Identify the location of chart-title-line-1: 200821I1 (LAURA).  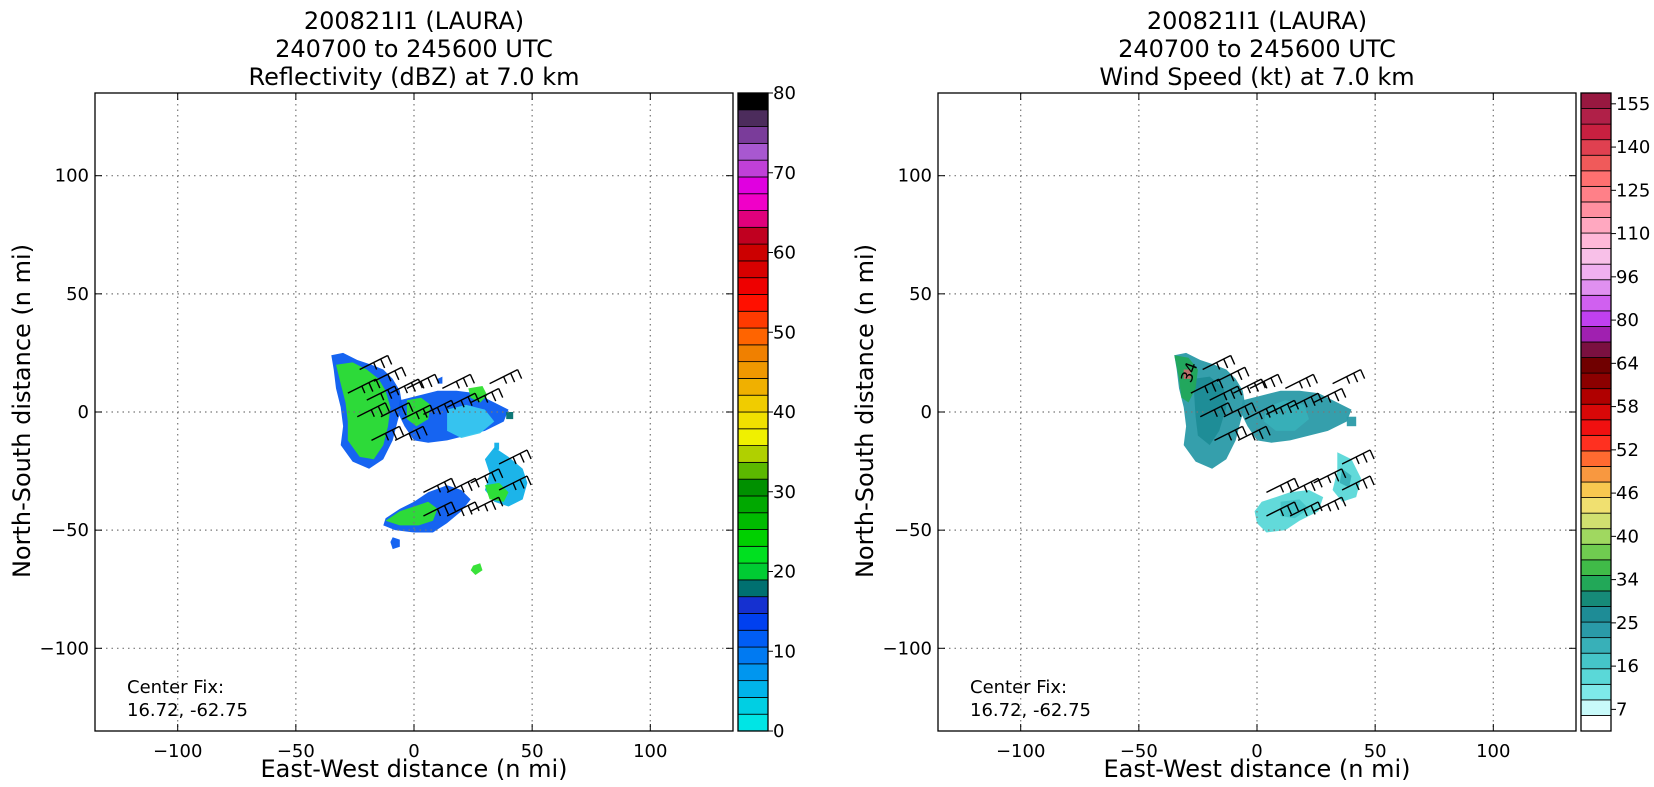
(1257, 21).